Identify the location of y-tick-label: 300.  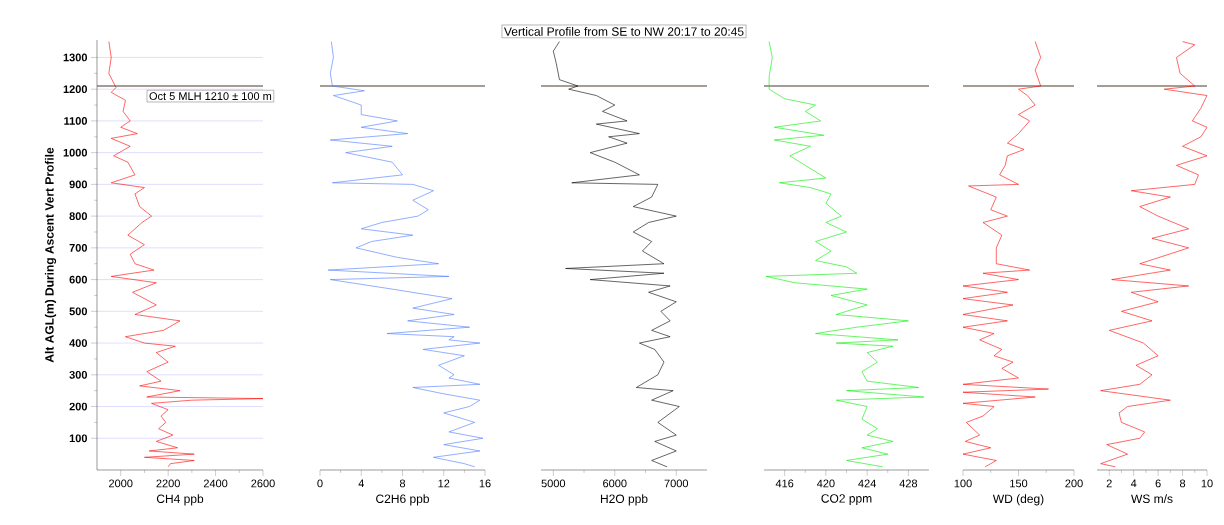
(78, 374).